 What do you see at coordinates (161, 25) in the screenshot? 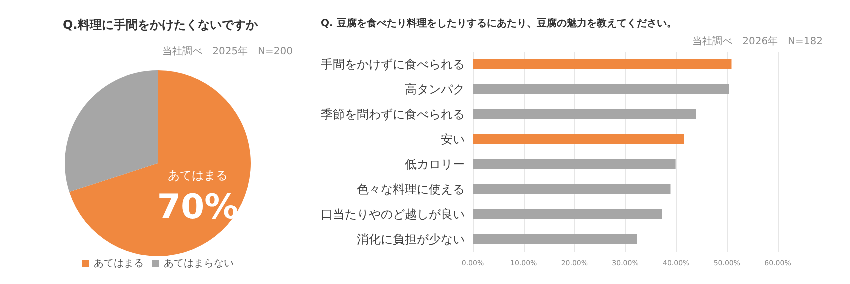
I see `chart-title: Q.料理に手間をかけたくないですか` at bounding box center [161, 25].